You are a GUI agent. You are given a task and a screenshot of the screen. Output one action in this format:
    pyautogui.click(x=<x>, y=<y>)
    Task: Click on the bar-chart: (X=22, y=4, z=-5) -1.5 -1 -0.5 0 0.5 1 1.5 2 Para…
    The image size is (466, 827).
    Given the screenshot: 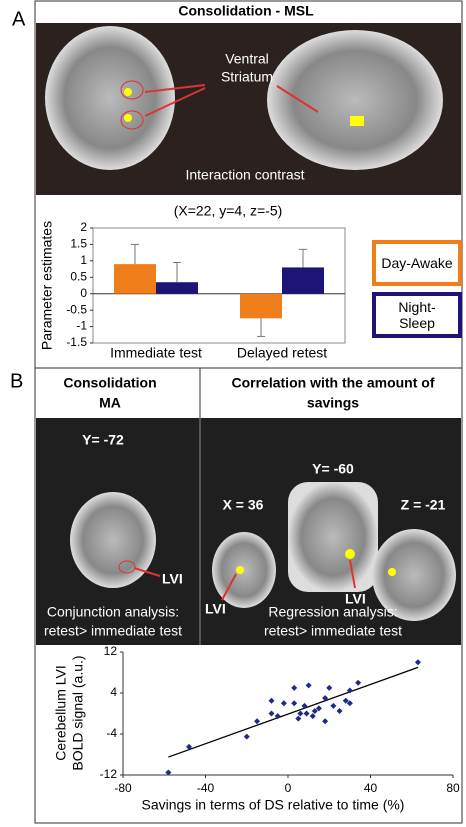 What is the action you would take?
    pyautogui.click(x=192, y=282)
    